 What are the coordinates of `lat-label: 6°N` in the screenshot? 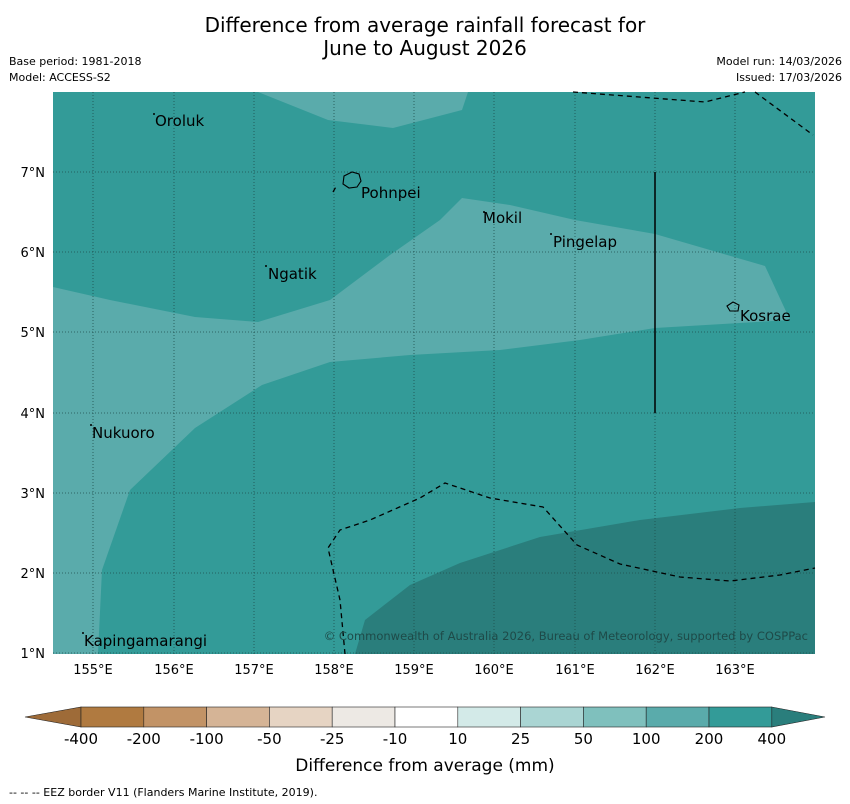 It's located at (33, 253).